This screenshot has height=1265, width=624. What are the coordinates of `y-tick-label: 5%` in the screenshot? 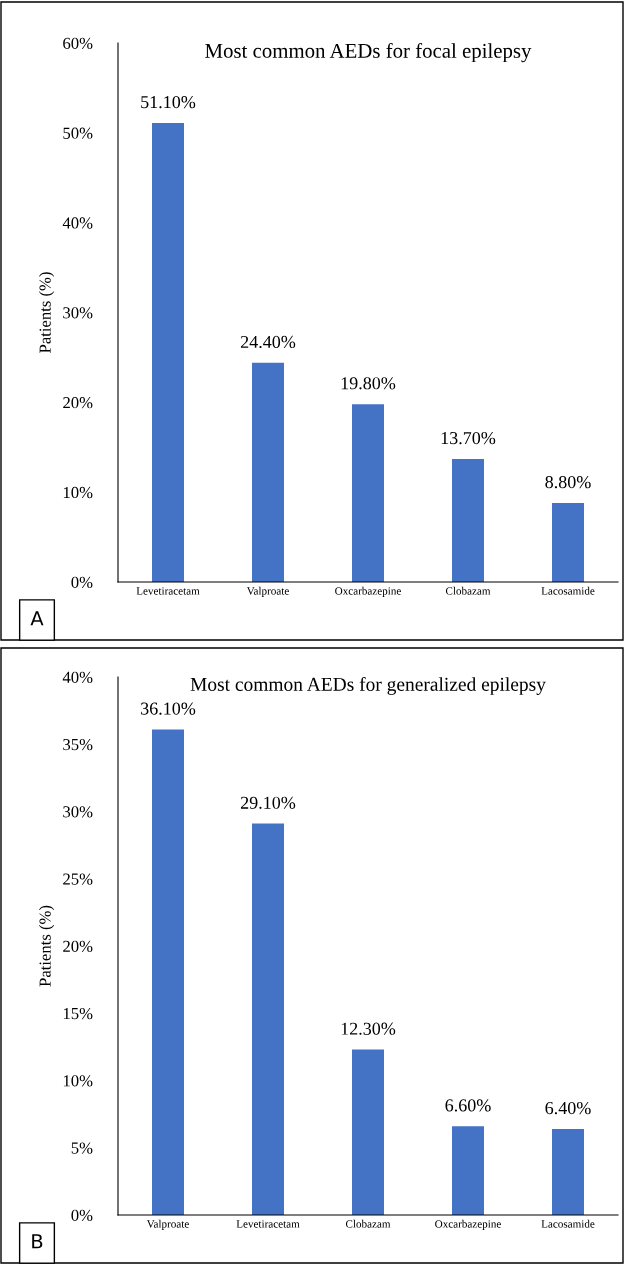 It's located at (82, 1148).